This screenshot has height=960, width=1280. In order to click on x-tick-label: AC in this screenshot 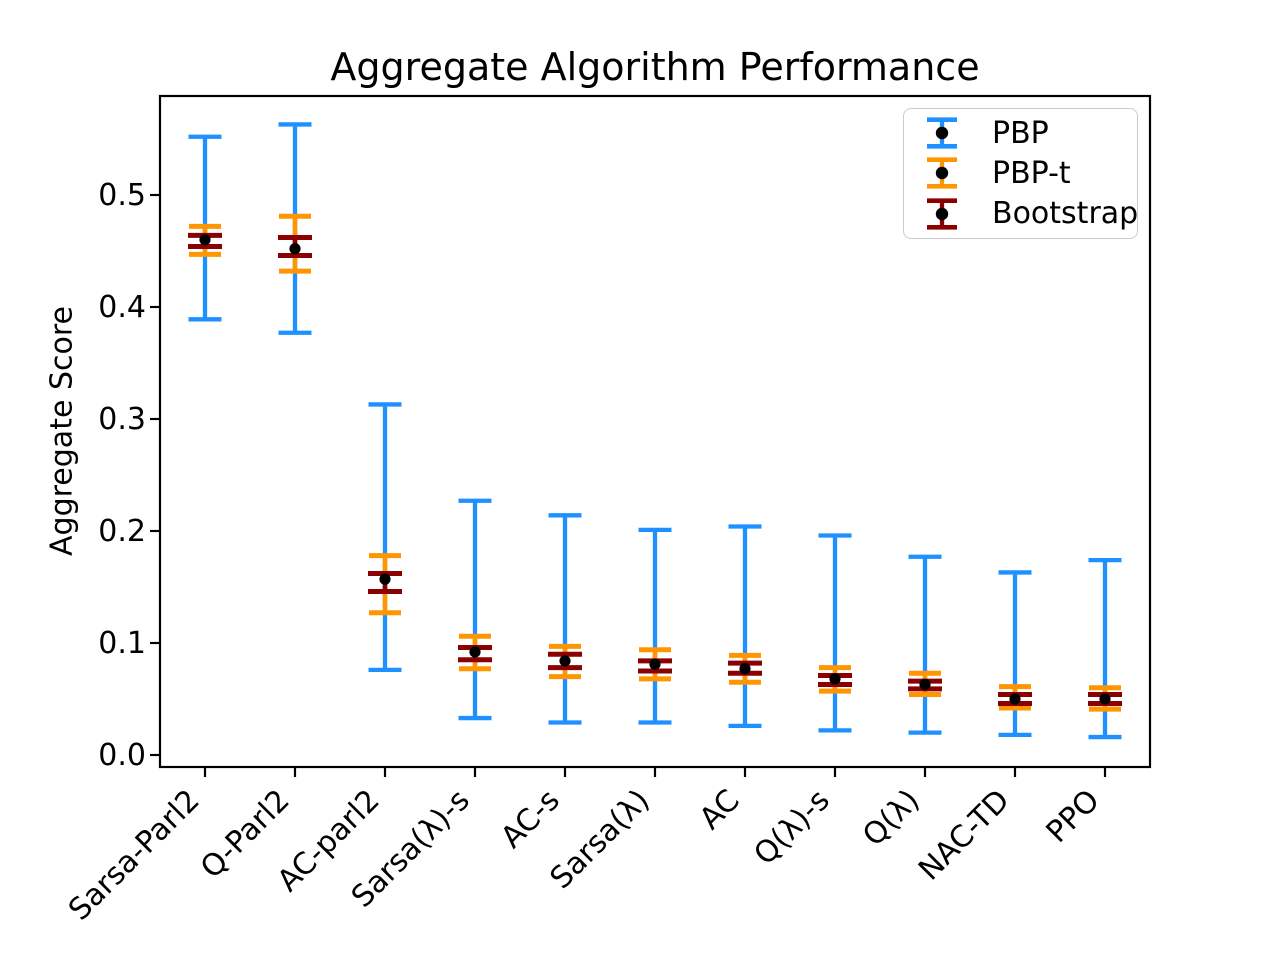, I will do `click(720, 810)`.